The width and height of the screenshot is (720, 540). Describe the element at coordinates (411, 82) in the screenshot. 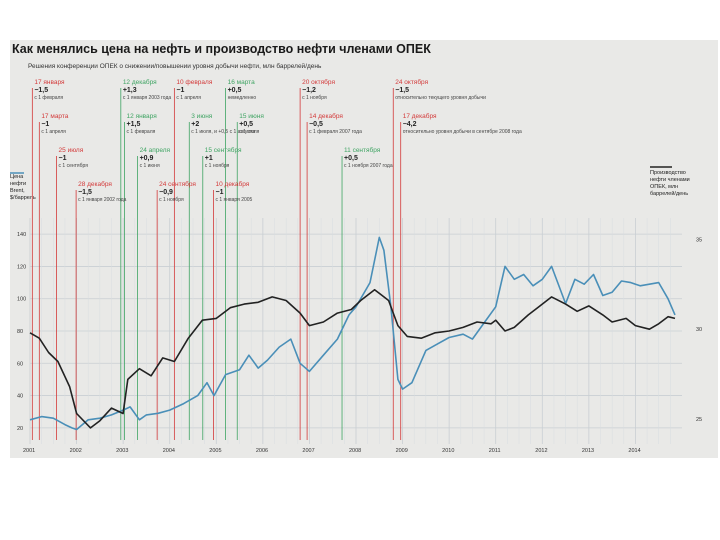

I see `event-date: 24 октября` at that location.